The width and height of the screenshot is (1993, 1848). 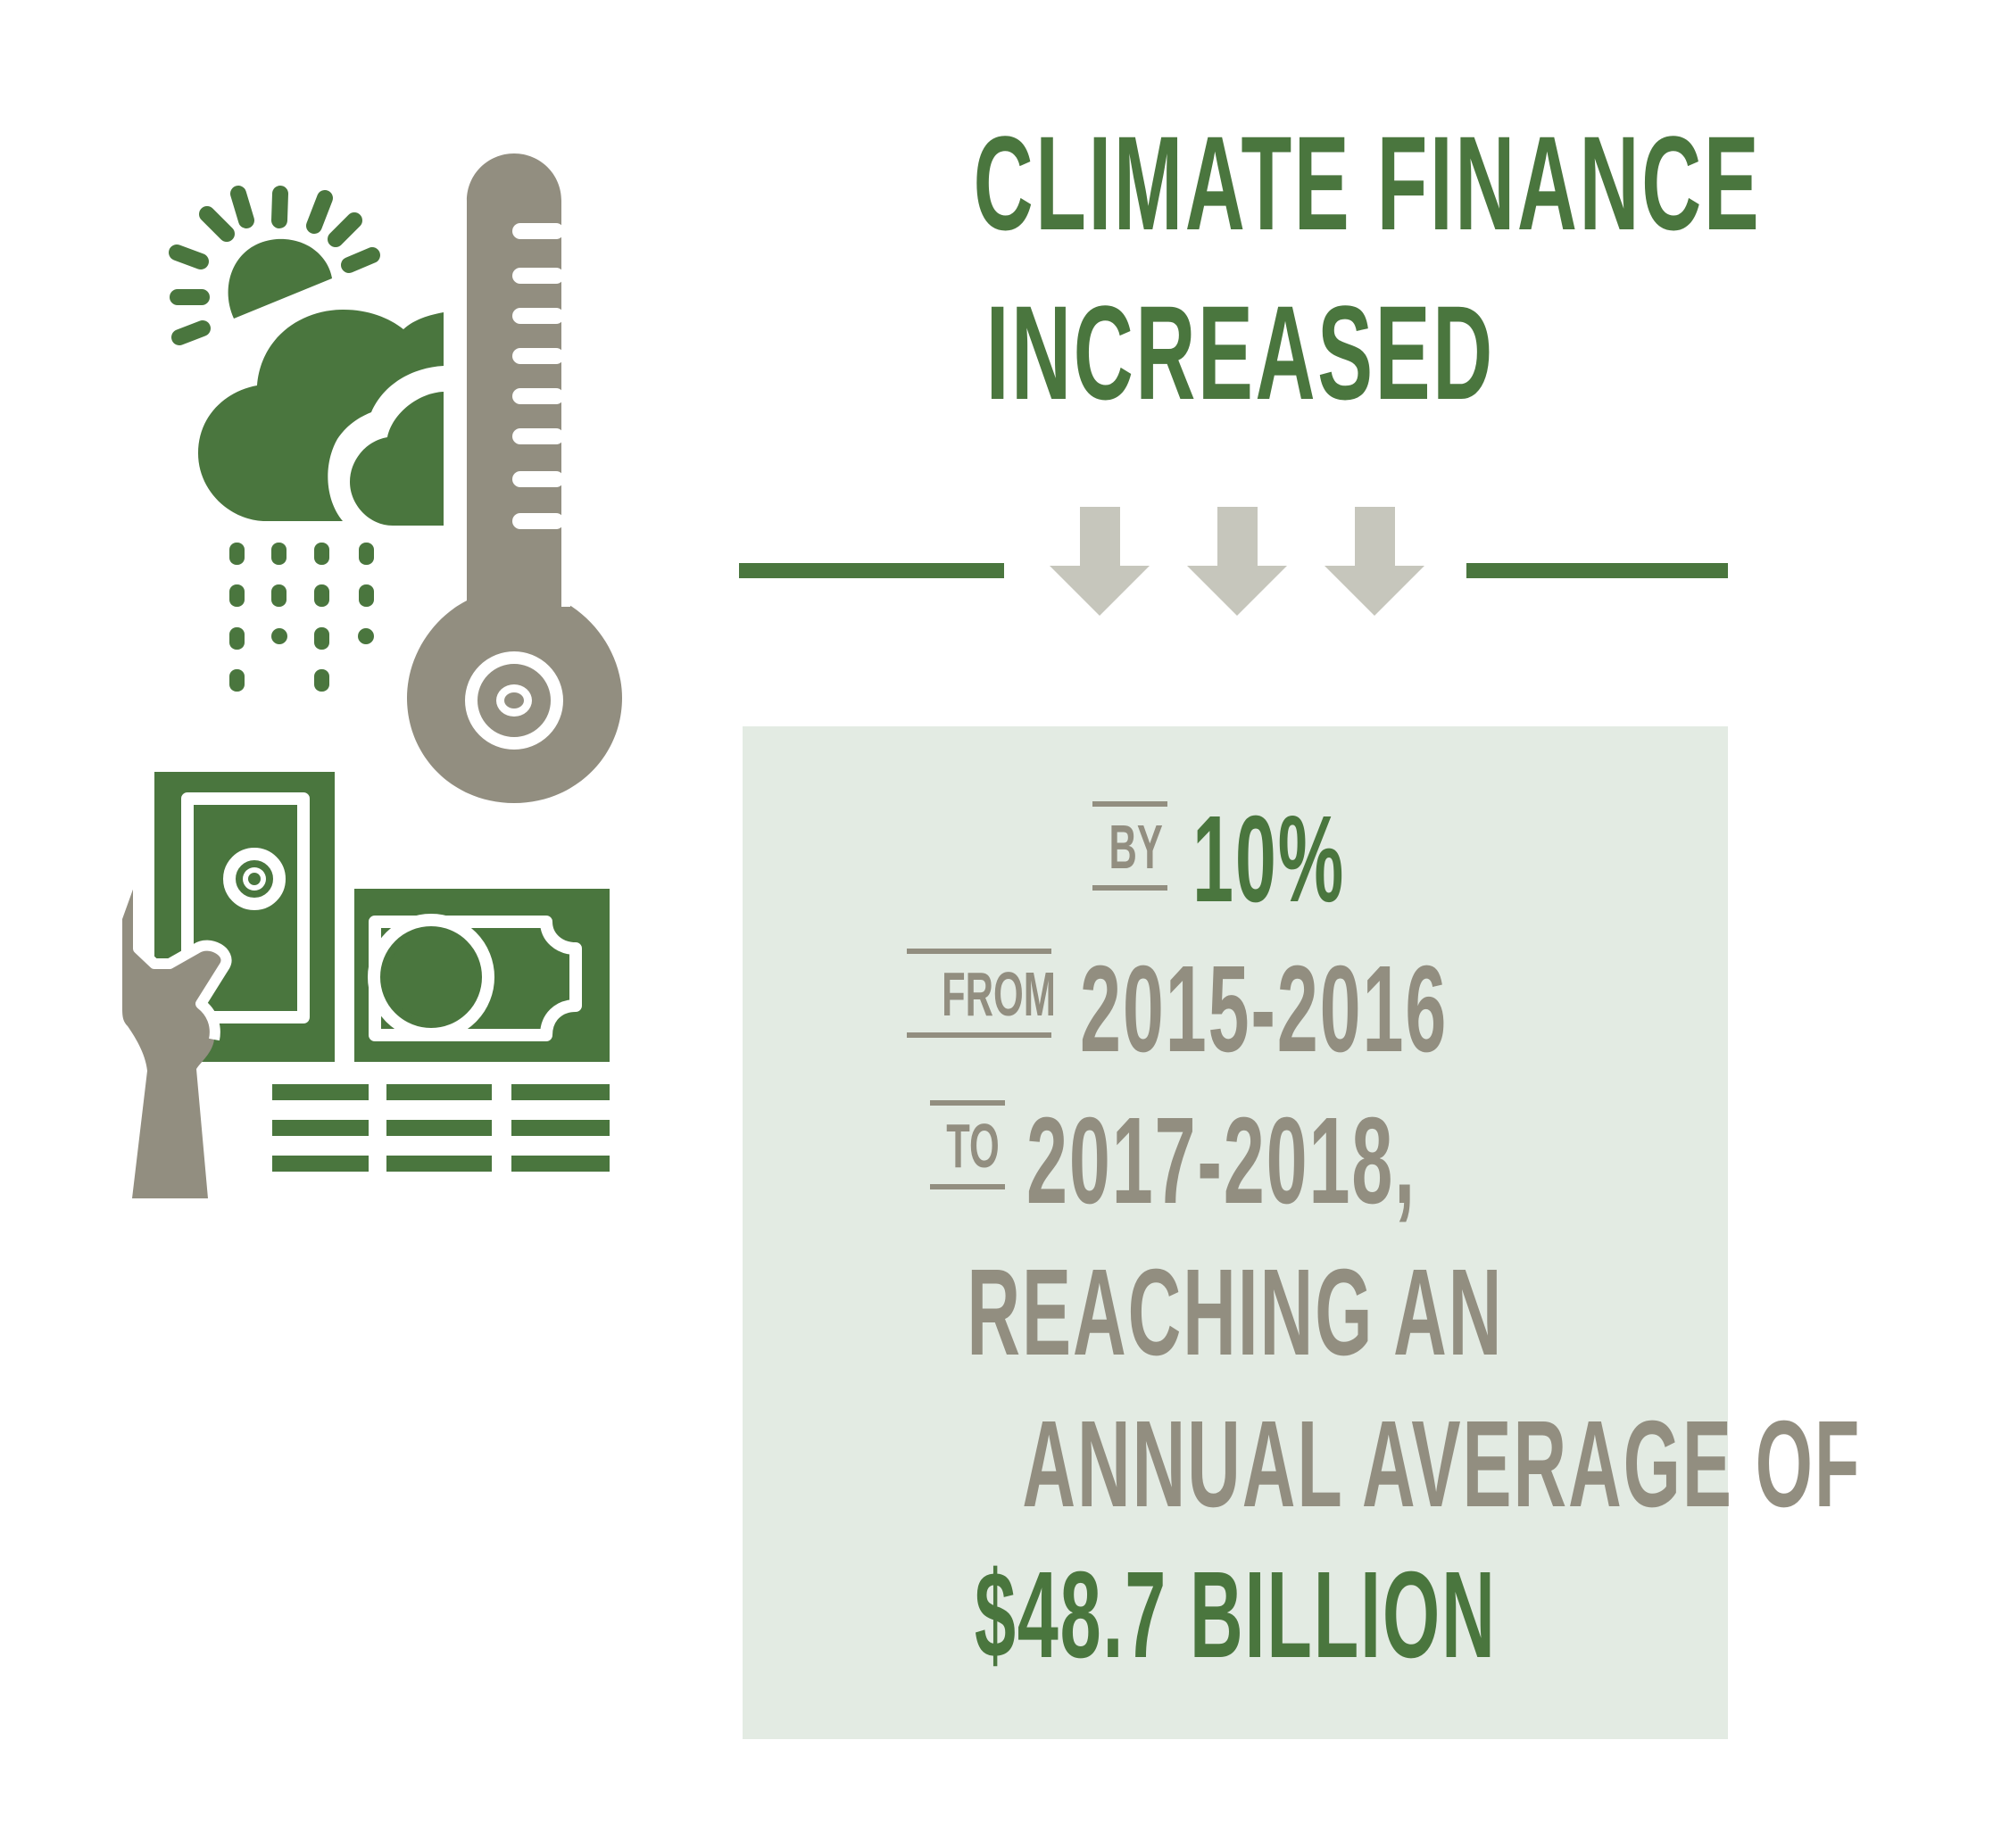 I want to click on title-line-2: INCREASED, so click(x=1241, y=353).